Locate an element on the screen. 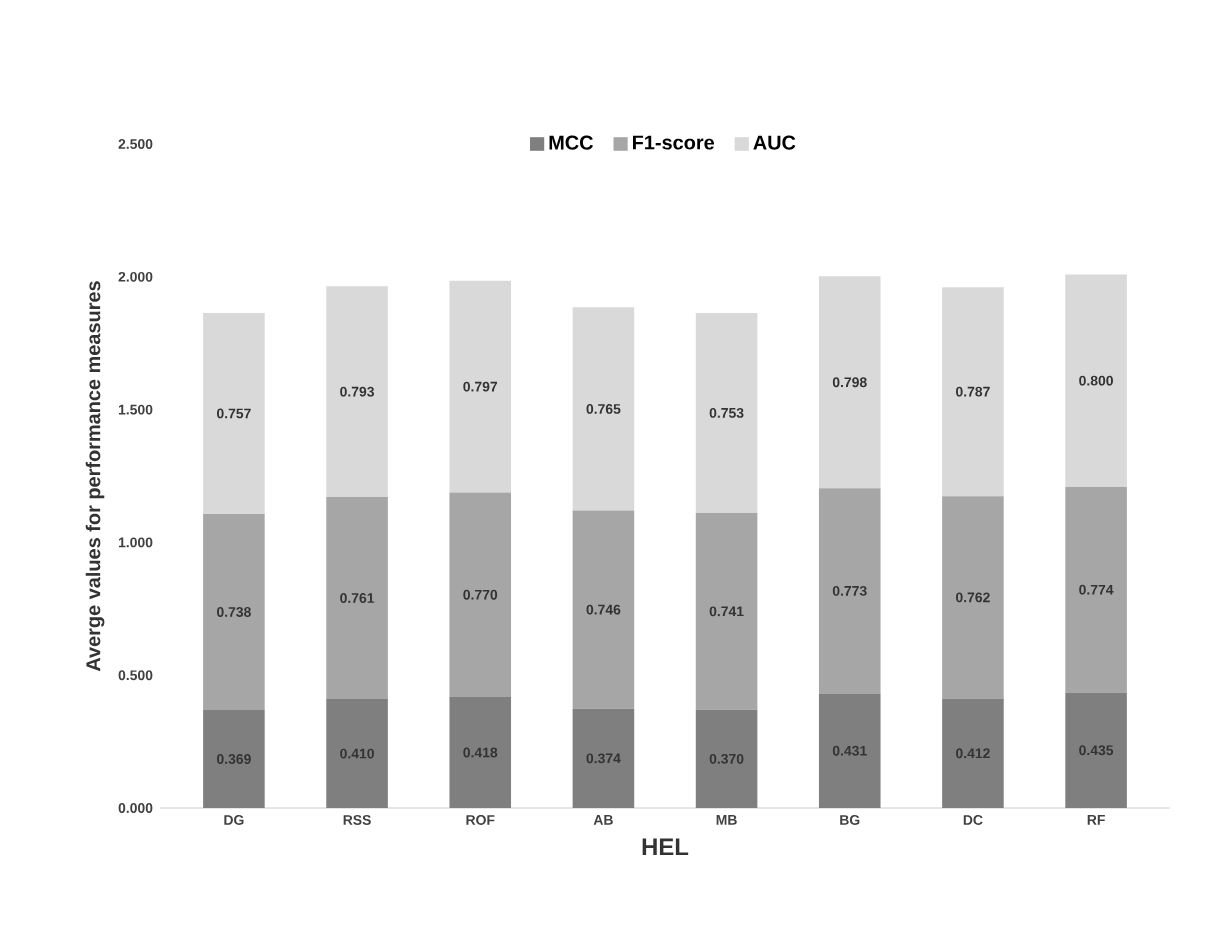  legend-label: F1-score is located at coordinates (674, 142).